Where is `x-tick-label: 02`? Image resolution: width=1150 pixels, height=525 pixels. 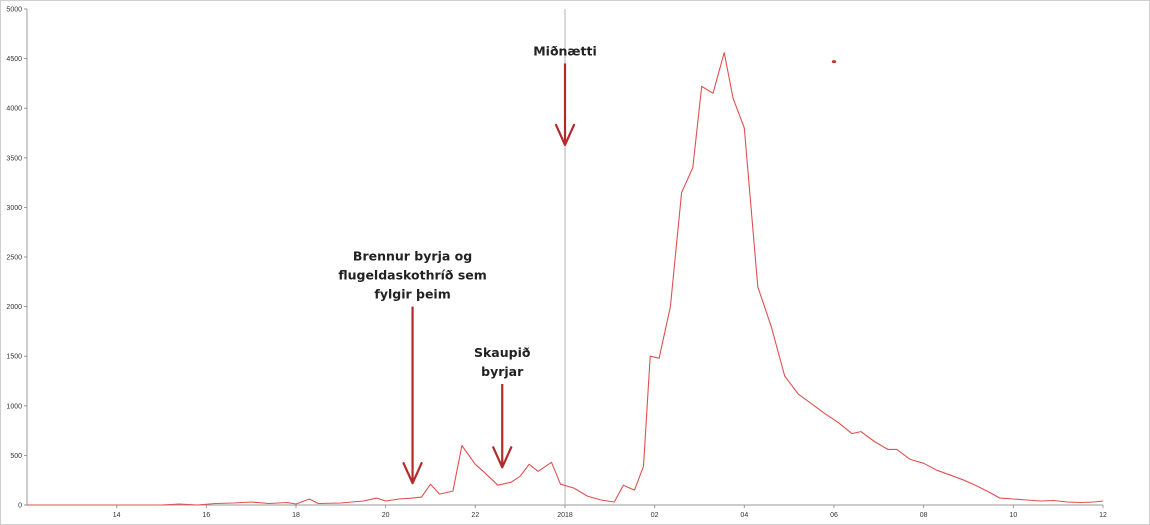 x-tick-label: 02 is located at coordinates (655, 515).